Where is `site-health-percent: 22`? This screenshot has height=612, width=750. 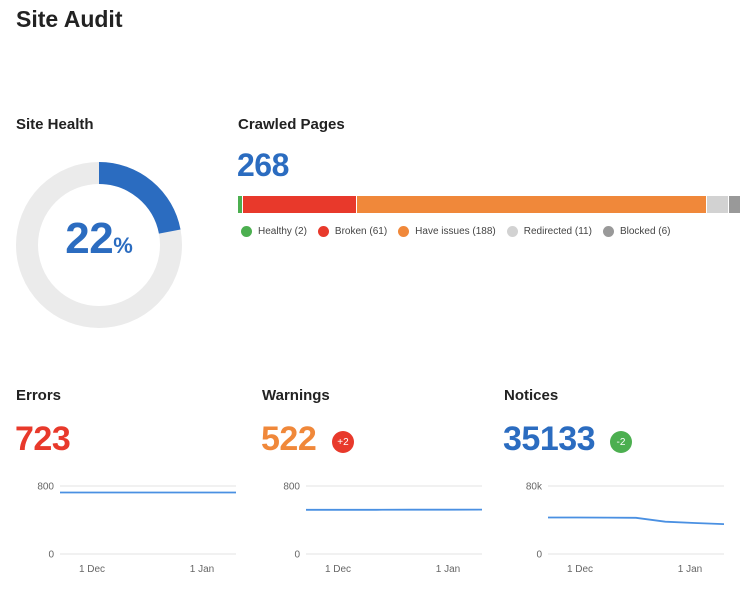 site-health-percent: 22 is located at coordinates (89, 238).